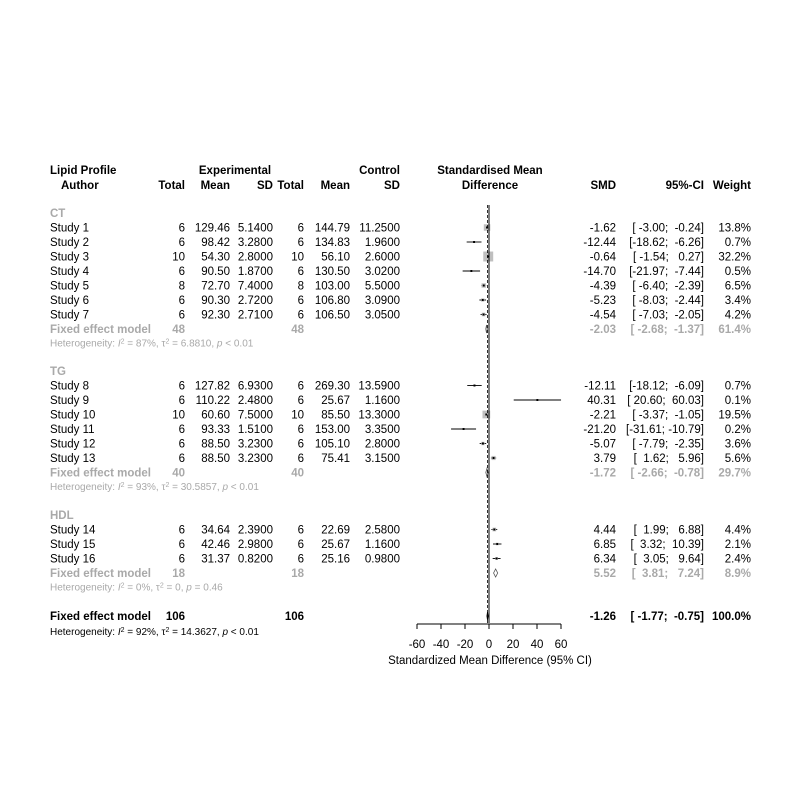 The width and height of the screenshot is (800, 800). Describe the element at coordinates (255, 301) in the screenshot. I see `exp-sd: 2.7200` at that location.